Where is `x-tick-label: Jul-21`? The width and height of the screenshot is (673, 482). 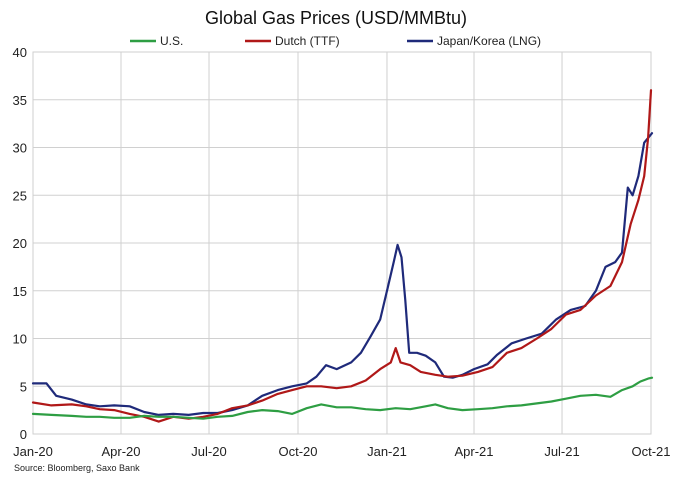 x-tick-label: Jul-21 is located at coordinates (561, 451).